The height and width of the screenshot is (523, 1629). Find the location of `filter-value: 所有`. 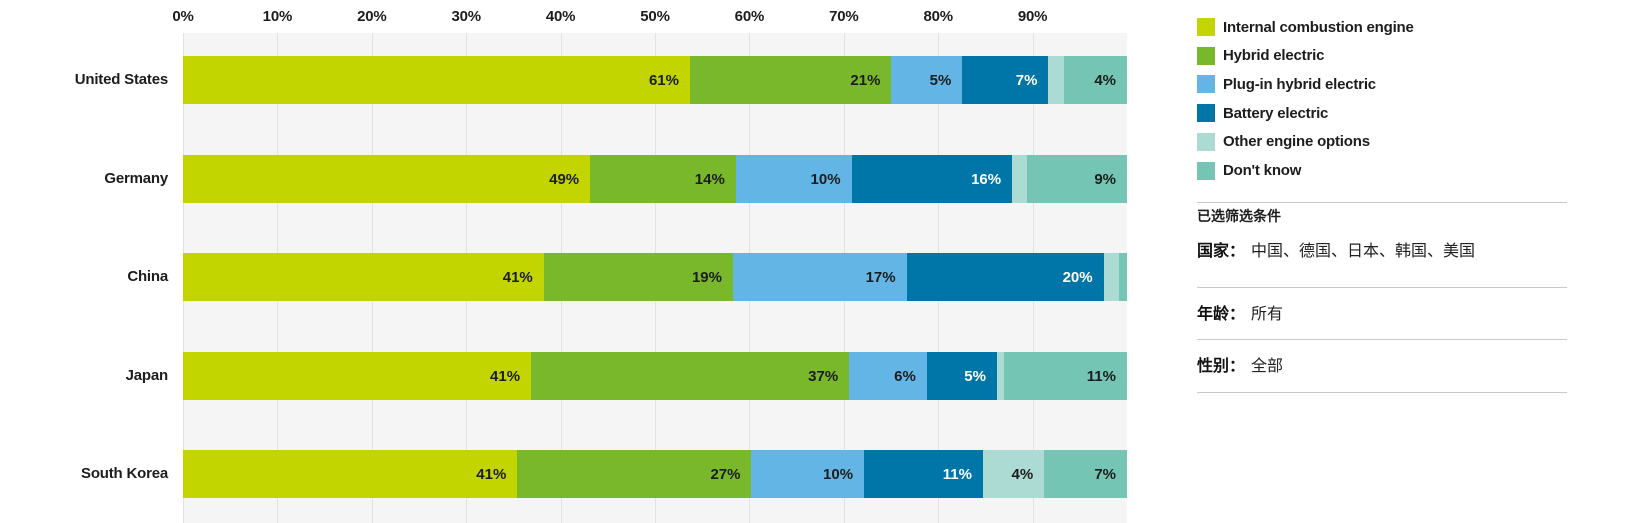

filter-value: 所有 is located at coordinates (1267, 314).